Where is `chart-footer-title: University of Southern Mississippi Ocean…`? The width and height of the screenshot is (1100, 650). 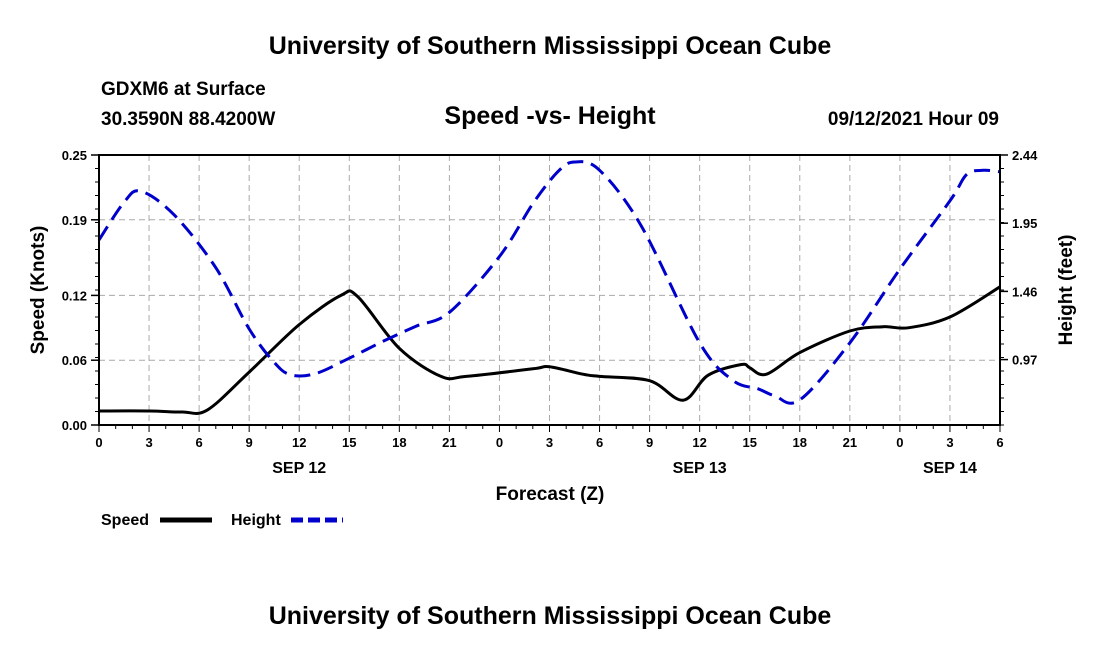
chart-footer-title: University of Southern Mississippi Ocean… is located at coordinates (550, 616).